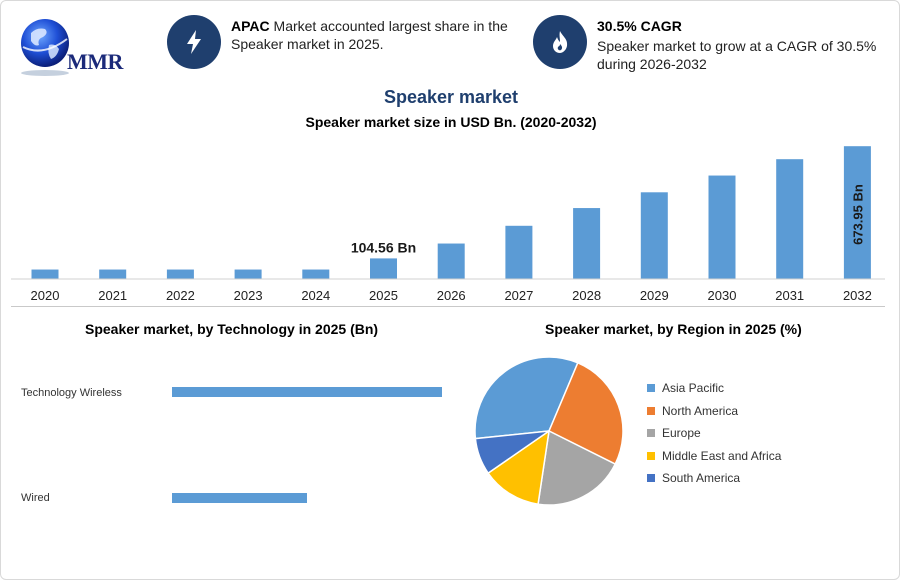 The width and height of the screenshot is (900, 580). Describe the element at coordinates (113, 274) in the screenshot. I see `bar-2021` at that location.